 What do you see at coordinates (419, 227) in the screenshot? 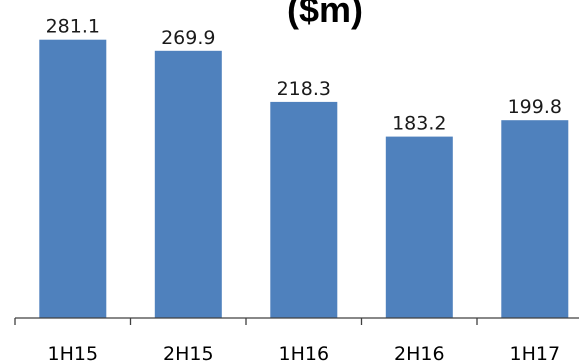
I see `bar-2h16` at bounding box center [419, 227].